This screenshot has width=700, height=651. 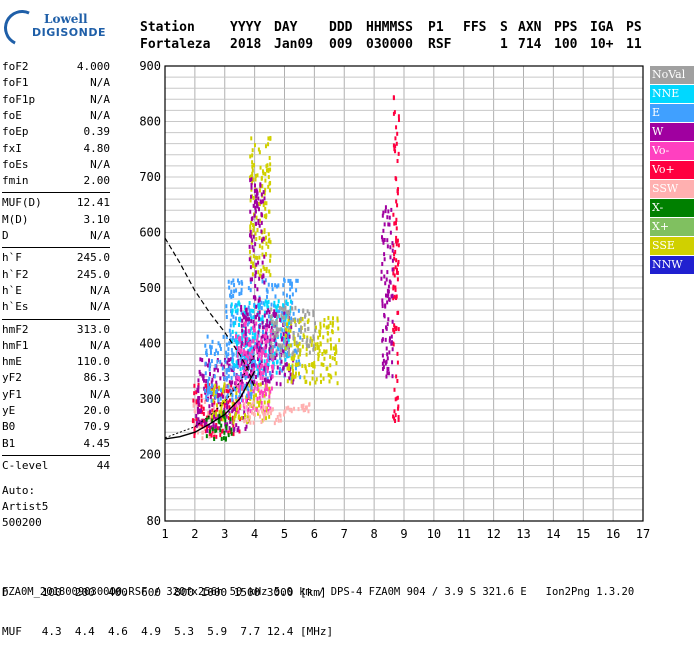 What do you see at coordinates (56, 276) in the screenshot?
I see `param-row-hf2: h`F2 245.0` at bounding box center [56, 276].